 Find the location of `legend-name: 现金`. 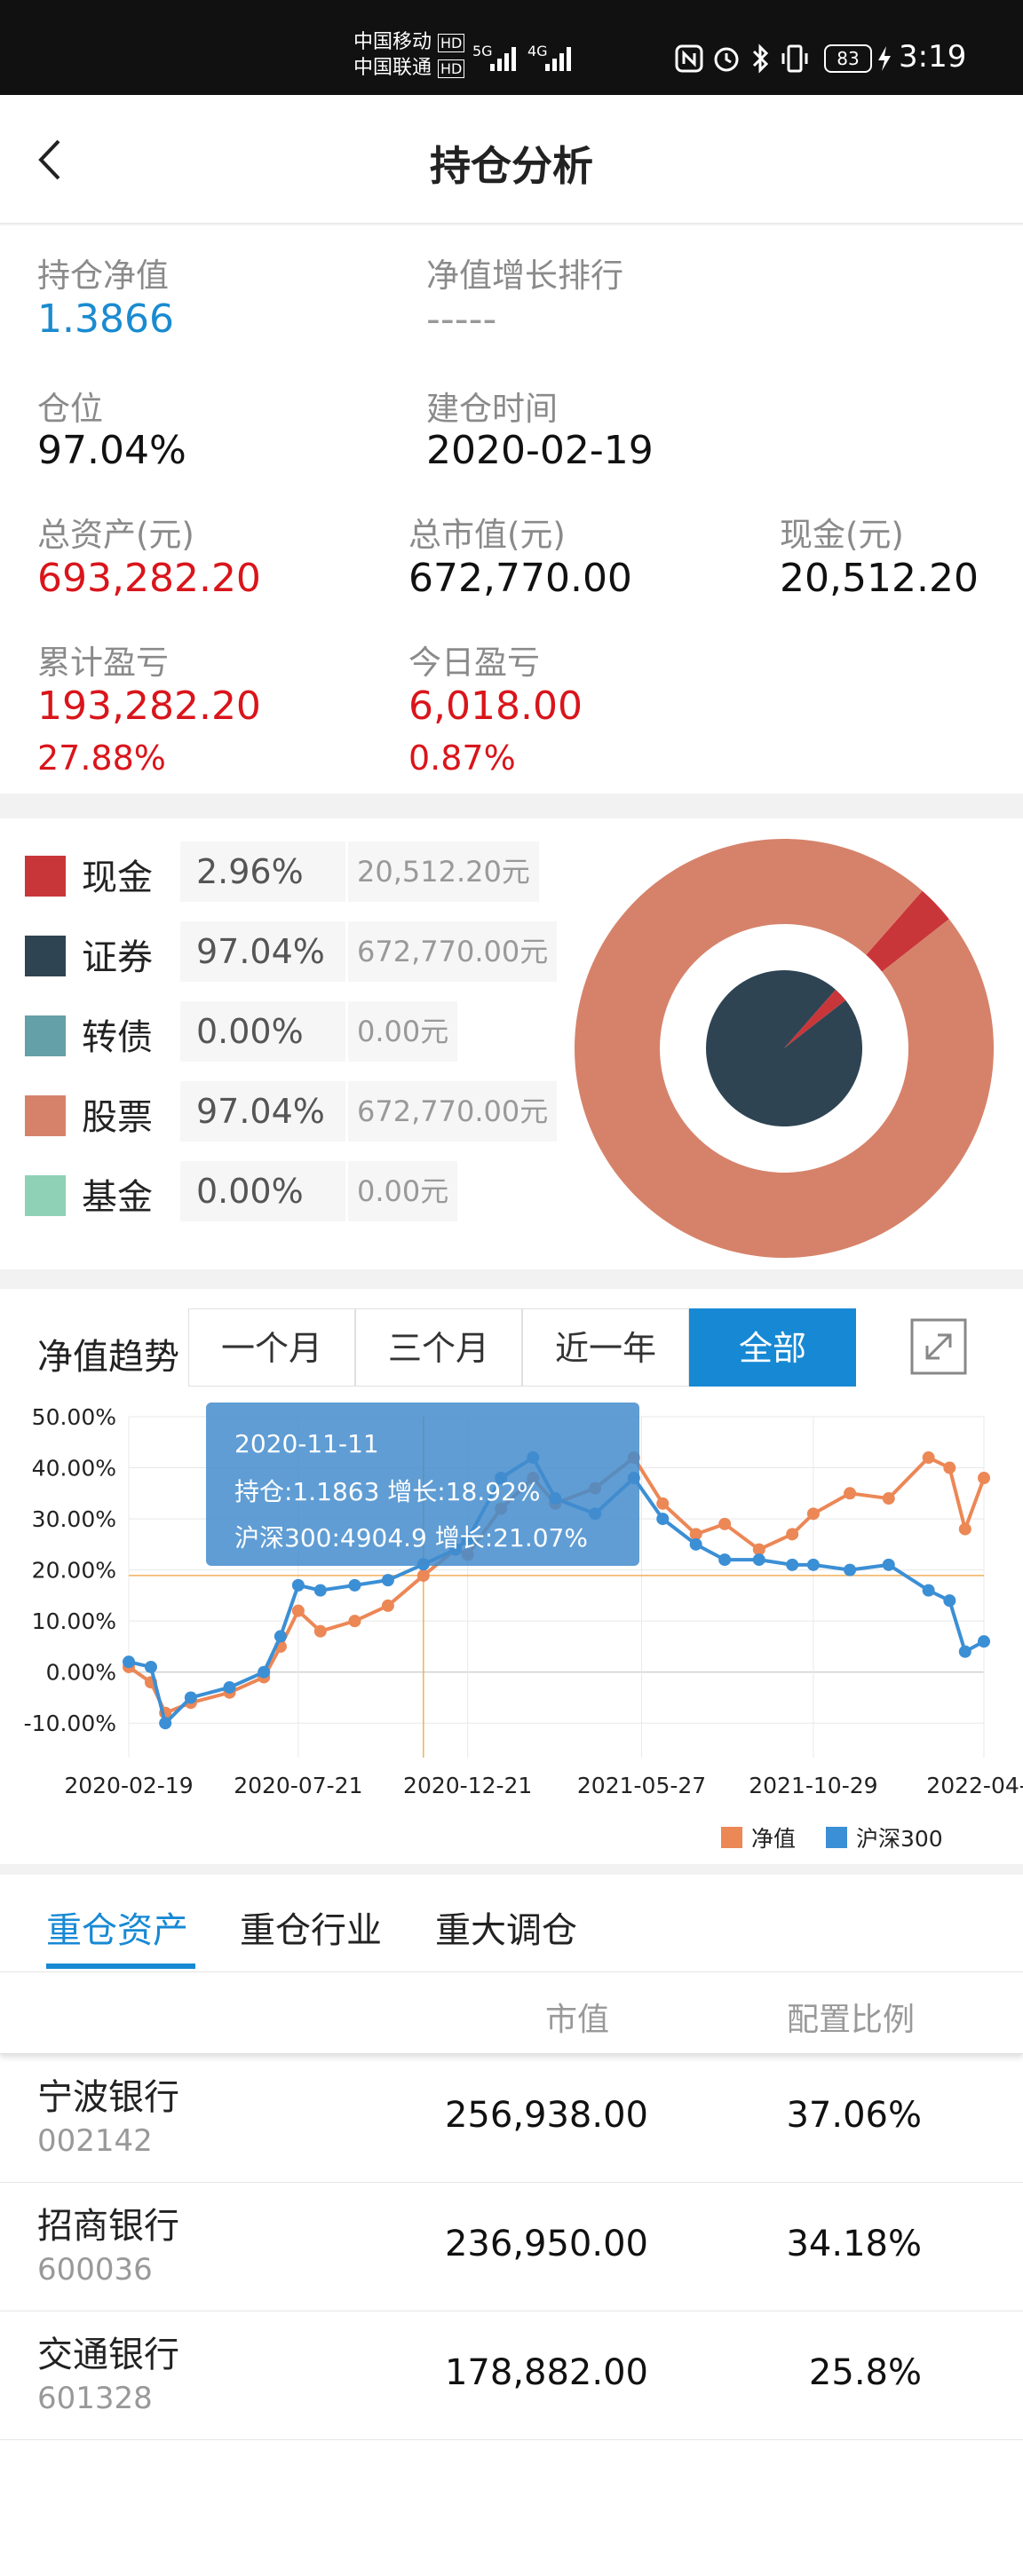

legend-name: 现金 is located at coordinates (118, 877).